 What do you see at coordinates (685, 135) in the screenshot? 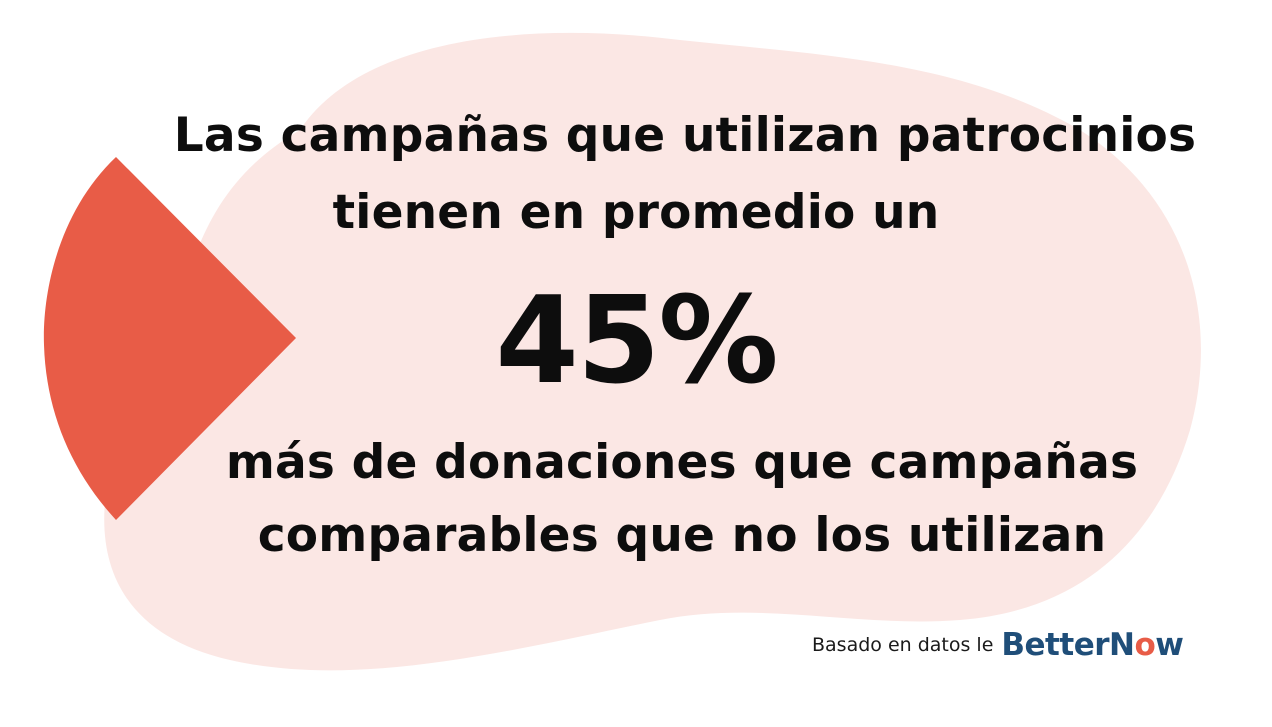
I see `headline-line-1: Las campañas que utilizan patrocinios` at bounding box center [685, 135].